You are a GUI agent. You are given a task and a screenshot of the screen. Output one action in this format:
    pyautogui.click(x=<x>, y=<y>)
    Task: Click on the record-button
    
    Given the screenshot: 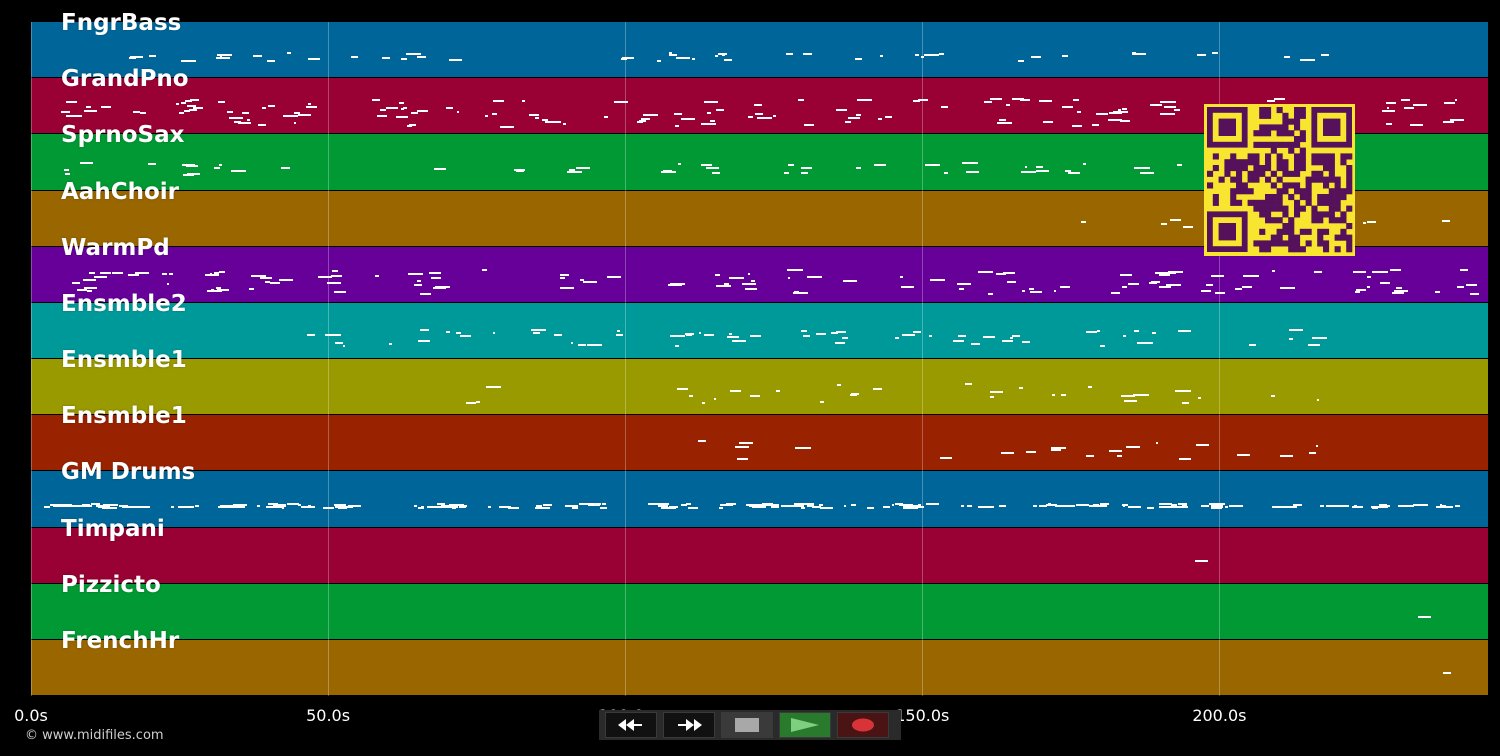 What is the action you would take?
    pyautogui.click(x=863, y=725)
    